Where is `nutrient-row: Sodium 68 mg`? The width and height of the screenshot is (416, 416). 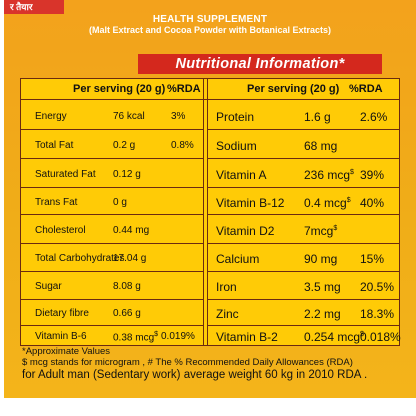 nutrient-row: Sodium 68 mg is located at coordinates (303, 143).